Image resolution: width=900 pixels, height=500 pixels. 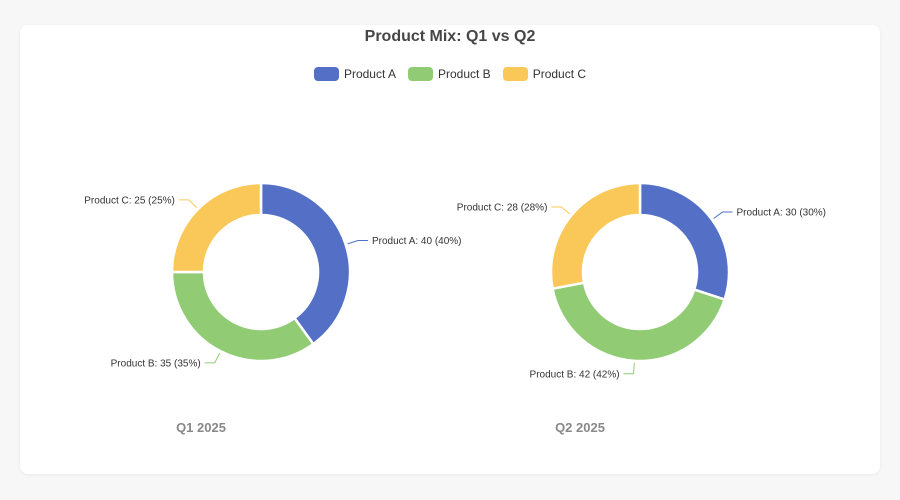 What do you see at coordinates (188, 204) in the screenshot?
I see `leader-line-product-c-q1-2025` at bounding box center [188, 204].